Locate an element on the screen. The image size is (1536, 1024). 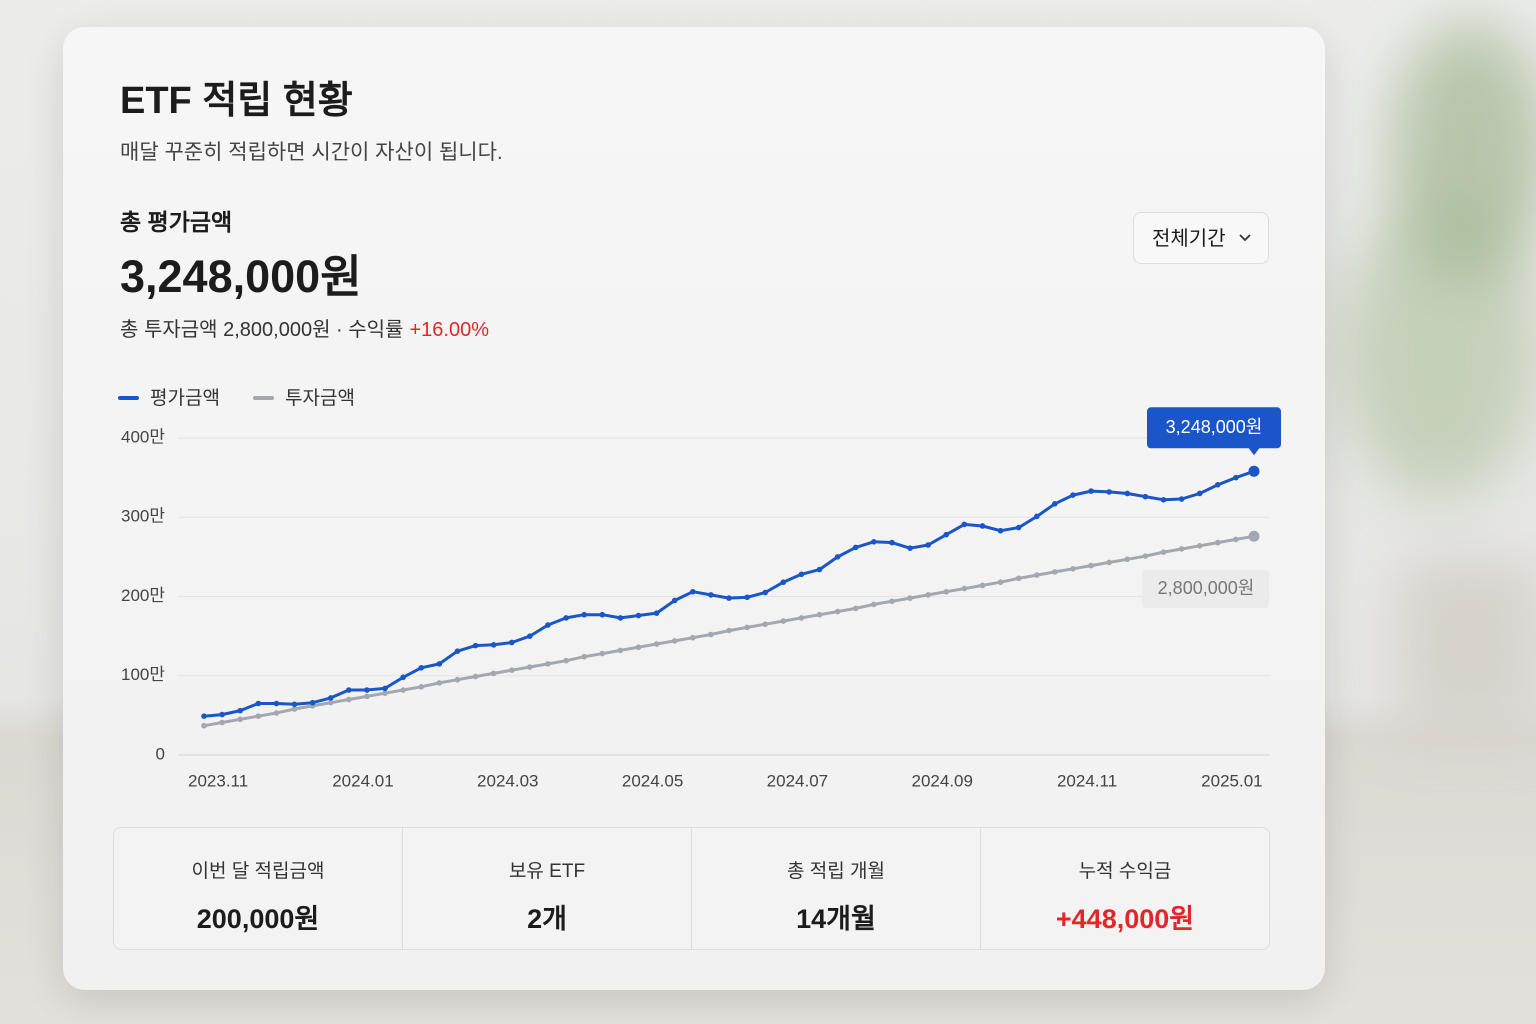
summary-detail: 총 투자금액 2,800,000원 · 수익률 +16.00% is located at coordinates (304, 330).